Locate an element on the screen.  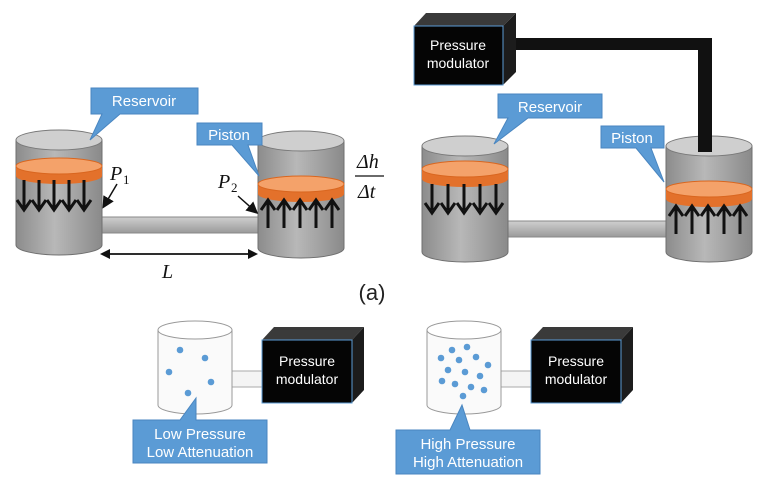
high-pressure-callout: High Pressure High Attenuation is located at coordinates (468, 439).